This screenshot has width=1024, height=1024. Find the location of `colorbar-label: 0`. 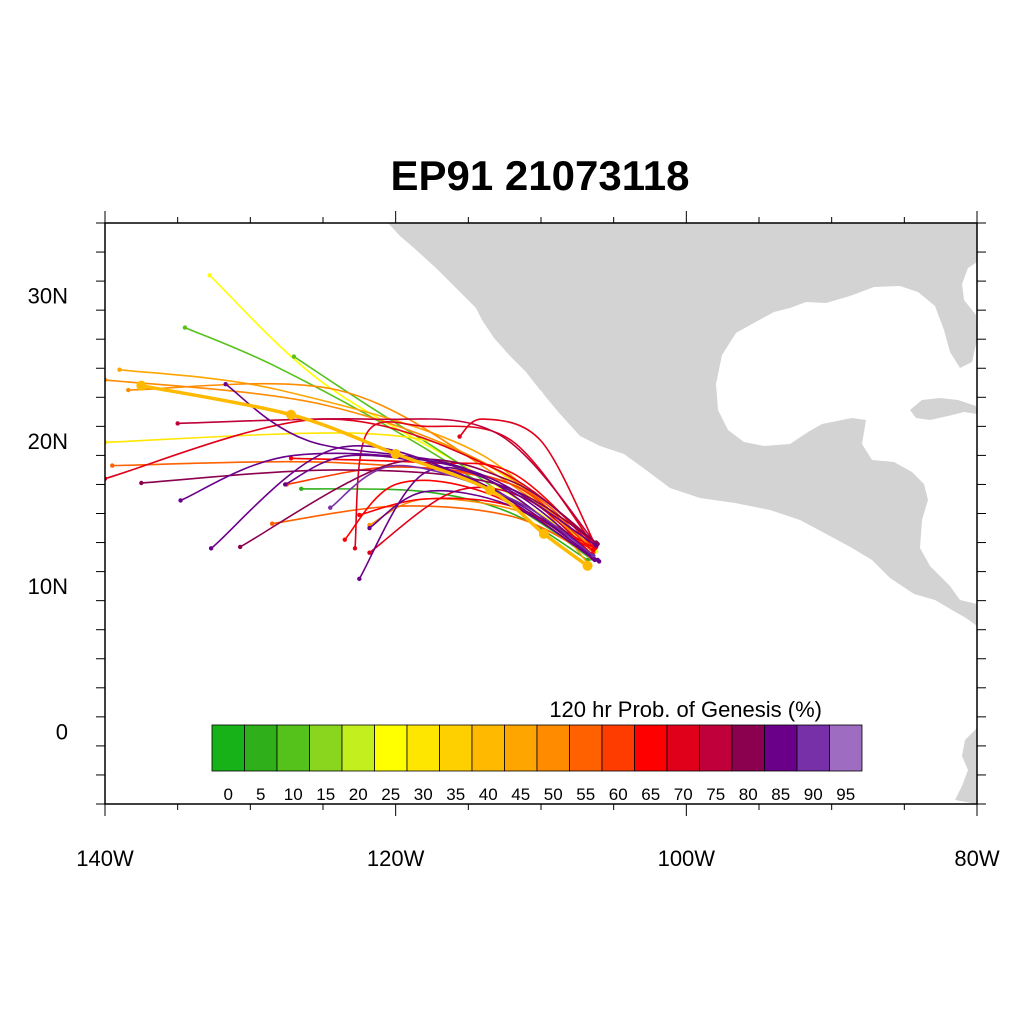

colorbar-label: 0 is located at coordinates (228, 794).